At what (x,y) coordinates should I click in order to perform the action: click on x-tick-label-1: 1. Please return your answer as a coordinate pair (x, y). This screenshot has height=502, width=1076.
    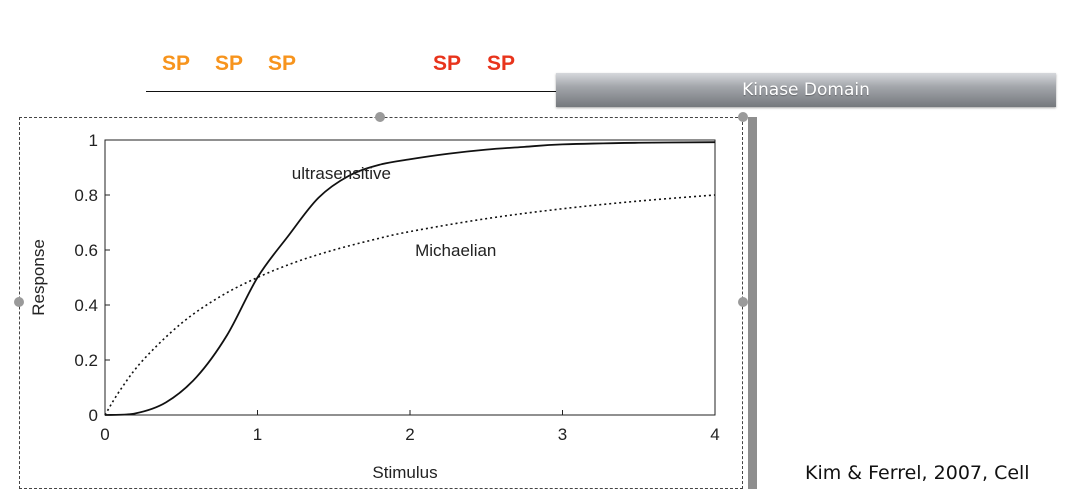
    Looking at the image, I should click on (257, 434).